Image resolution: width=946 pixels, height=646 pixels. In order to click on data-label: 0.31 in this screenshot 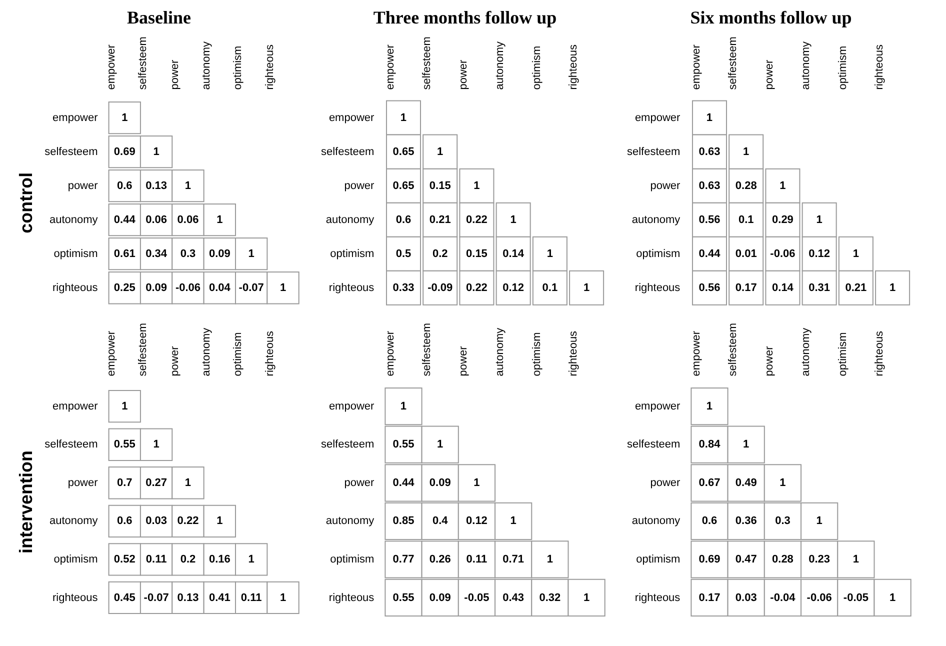, I will do `click(819, 288)`.